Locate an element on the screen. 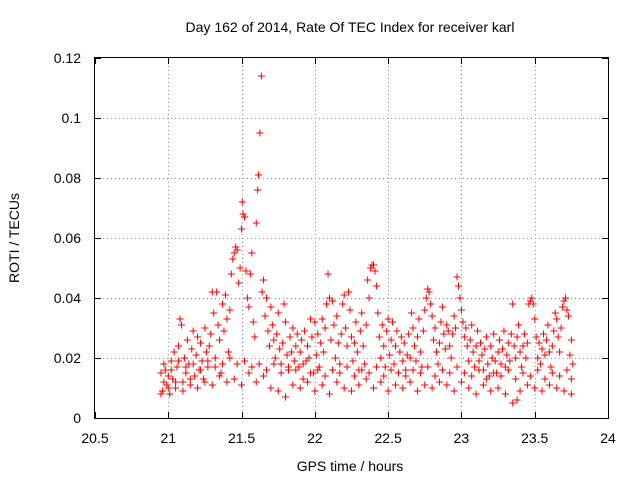  y-tick-label: 0.1 is located at coordinates (72, 118).